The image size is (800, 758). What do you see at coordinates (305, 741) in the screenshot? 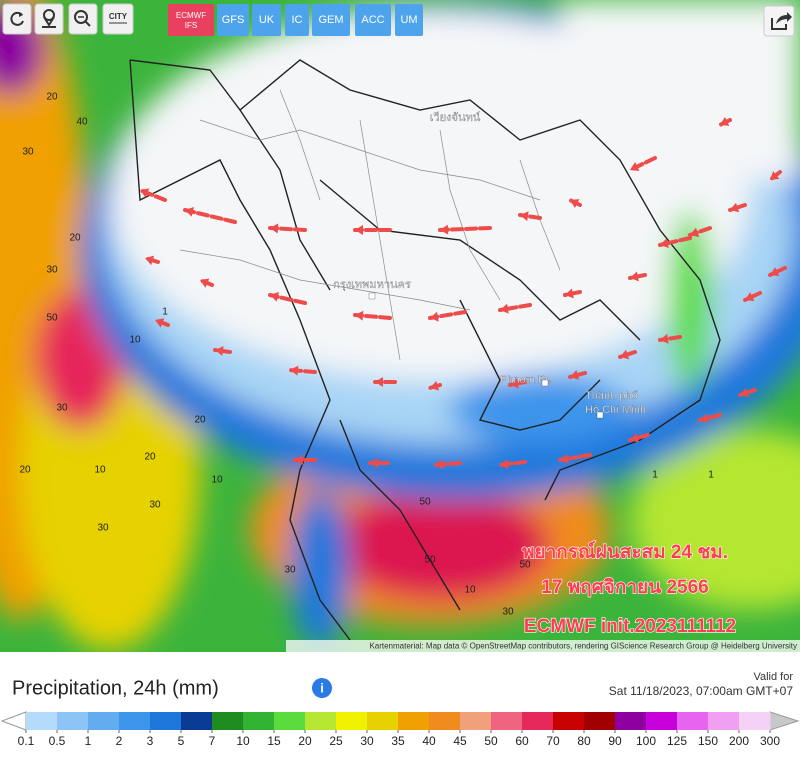
I see `colorbar-tick-label: 20` at bounding box center [305, 741].